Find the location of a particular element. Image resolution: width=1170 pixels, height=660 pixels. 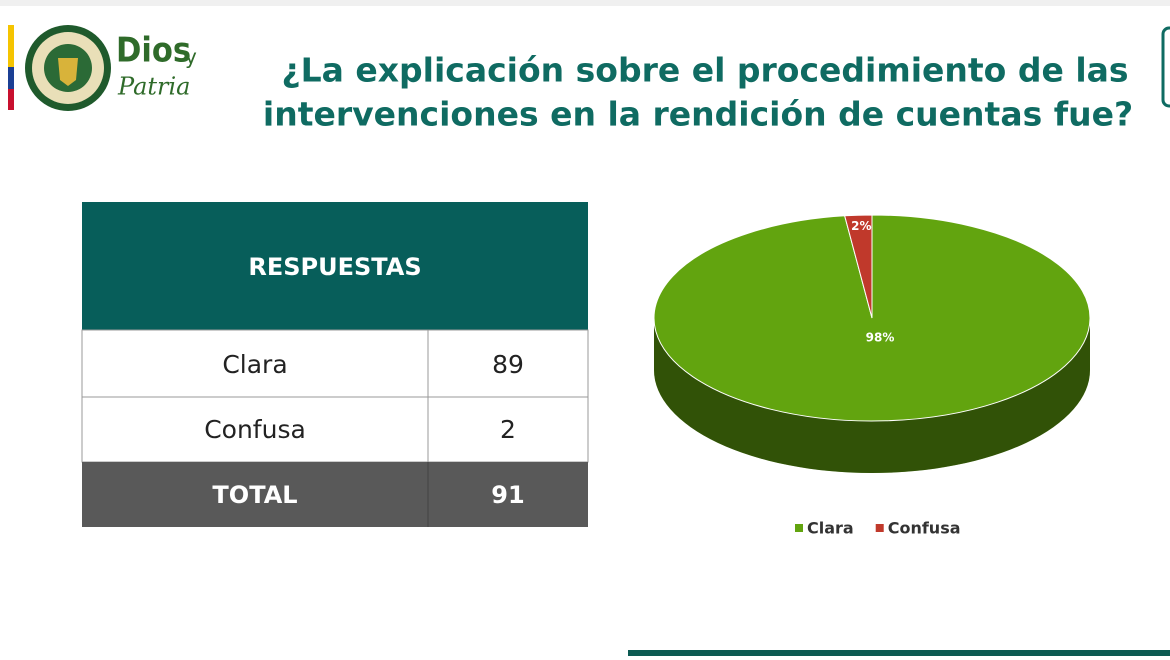

legend-label: Confusa is located at coordinates (924, 528).